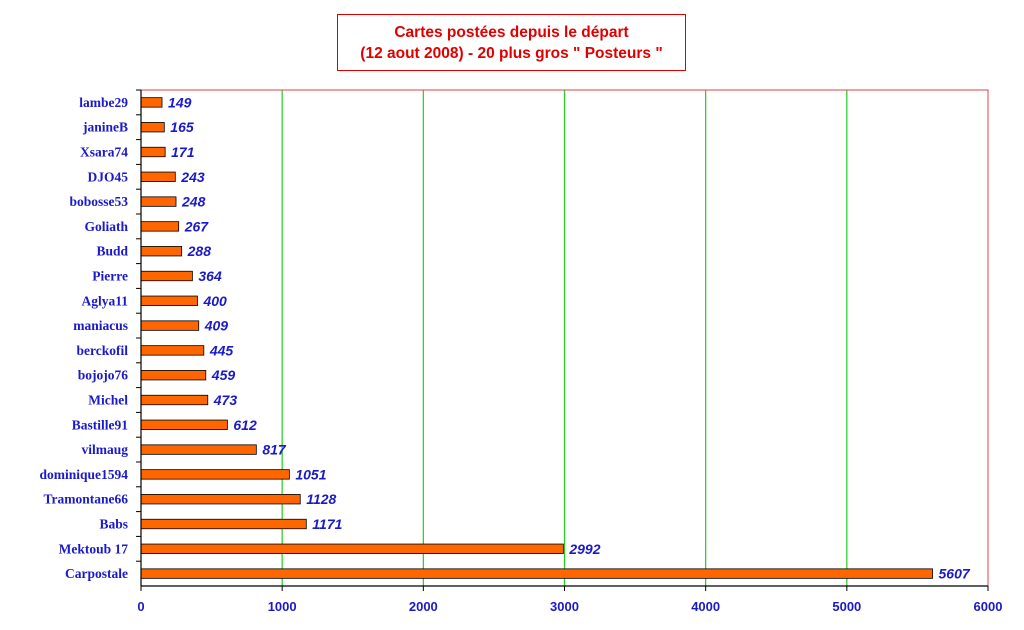 This screenshot has height=630, width=1024. What do you see at coordinates (106, 226) in the screenshot?
I see `category-label: Goliath` at bounding box center [106, 226].